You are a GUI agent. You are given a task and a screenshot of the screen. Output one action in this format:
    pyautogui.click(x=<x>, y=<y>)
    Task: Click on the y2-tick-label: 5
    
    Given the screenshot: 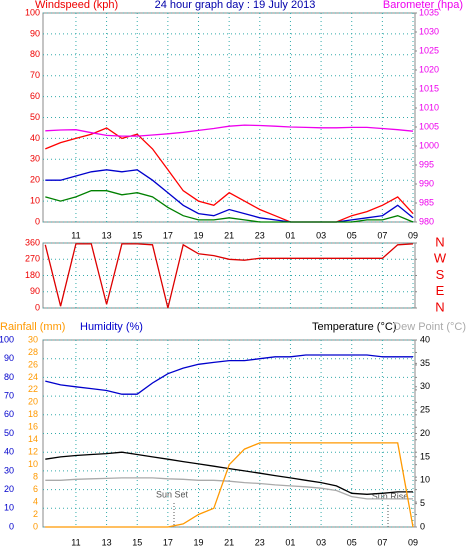 What is the action you would take?
    pyautogui.click(x=422, y=503)
    